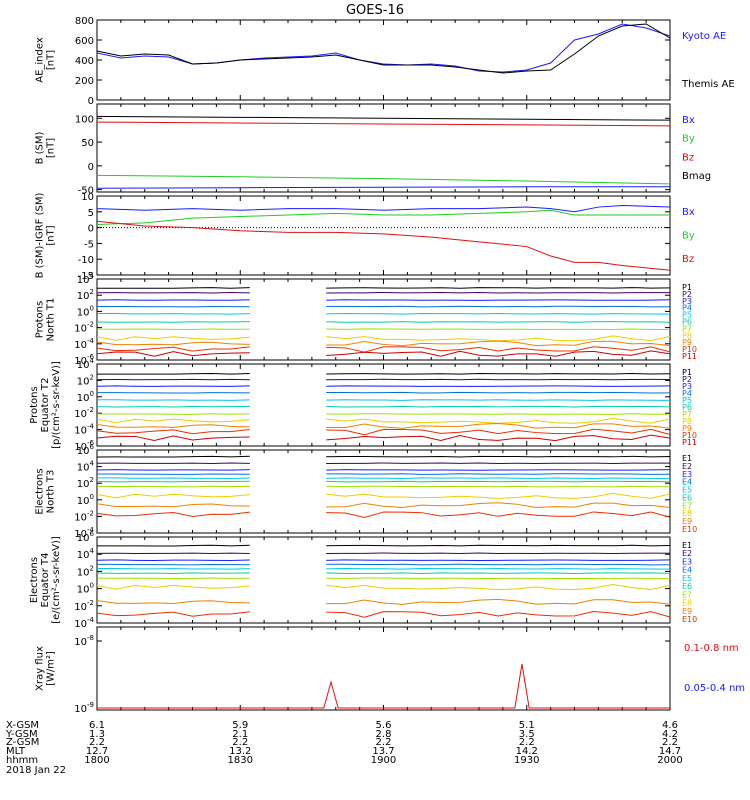  What do you see at coordinates (40, 491) in the screenshot?
I see `e_t3-ylabel-line: Electrons` at bounding box center [40, 491].